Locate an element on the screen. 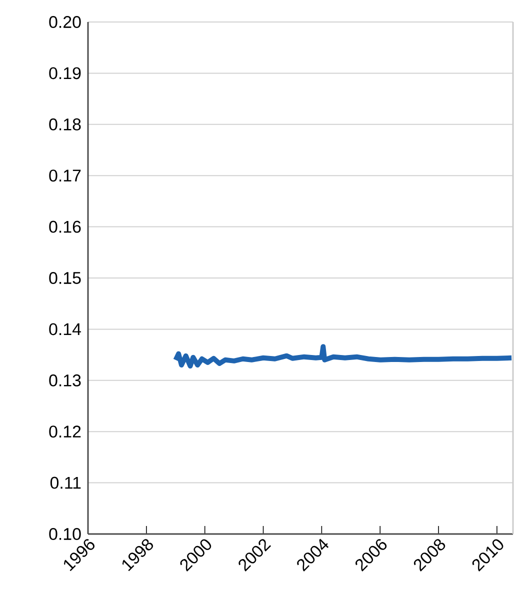 The height and width of the screenshot is (616, 521). y-tick-label: 0.17 is located at coordinates (65, 176).